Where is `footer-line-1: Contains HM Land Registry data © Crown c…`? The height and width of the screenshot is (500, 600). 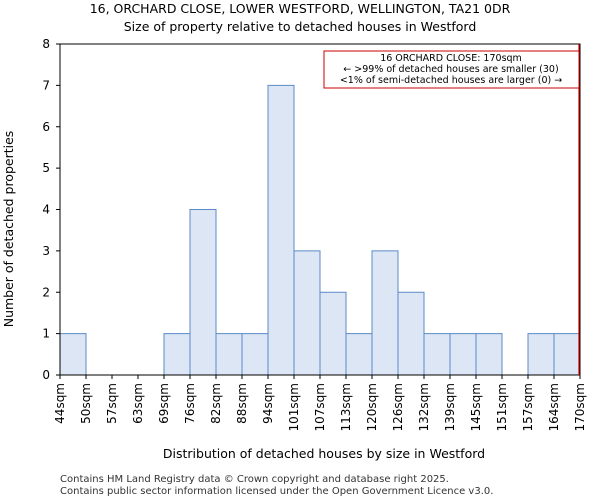 footer-line-1: Contains HM Land Registry data © Crown c… is located at coordinates (254, 479).